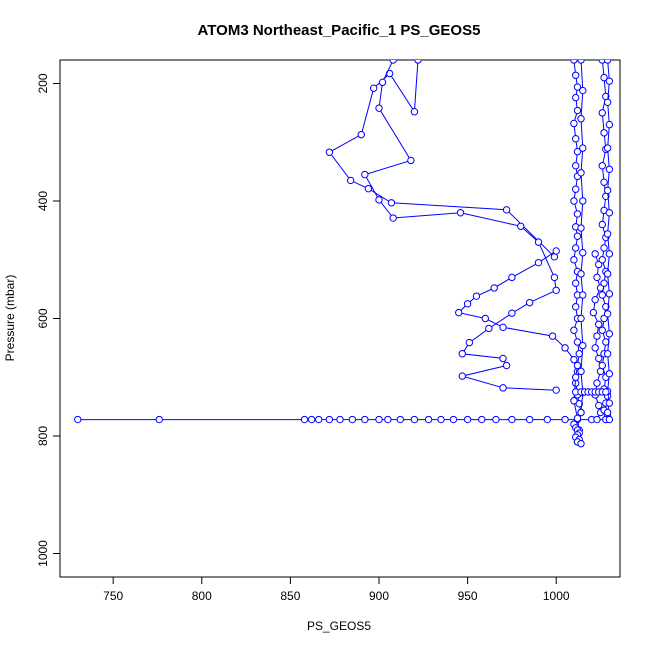 The image size is (650, 650). I want to click on y-tick-label: 400, so click(43, 201).